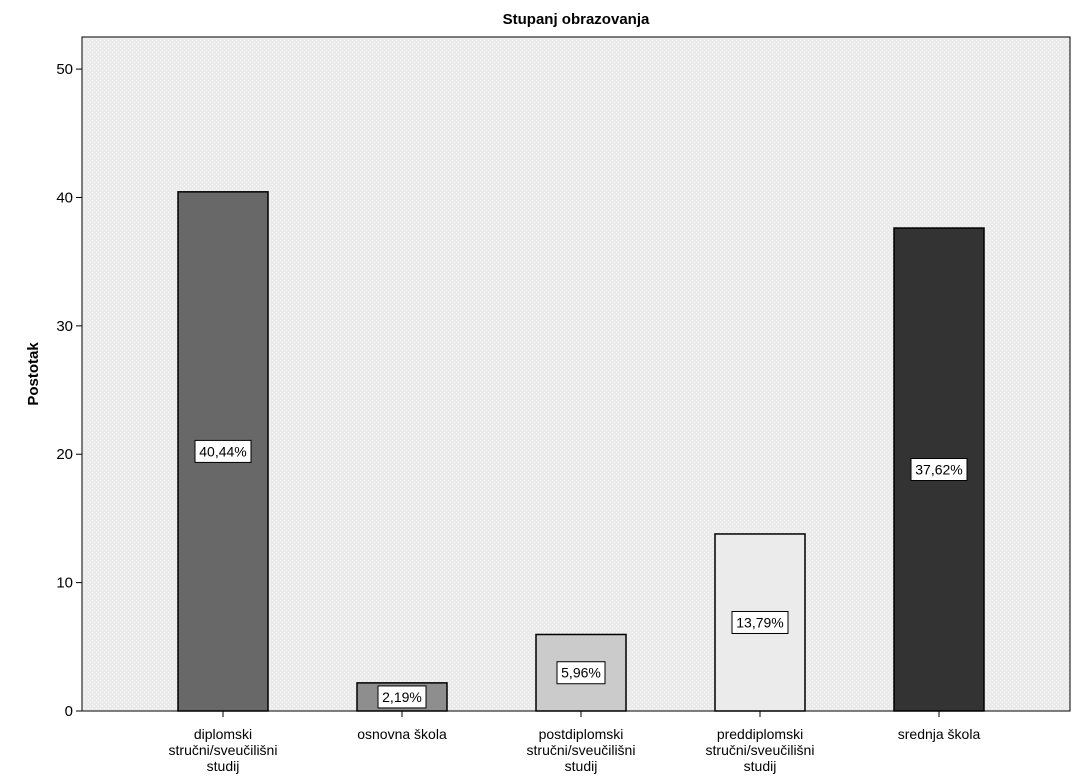  Describe the element at coordinates (576, 19) in the screenshot. I see `chart-title: Stupanj obrazovanja` at that location.